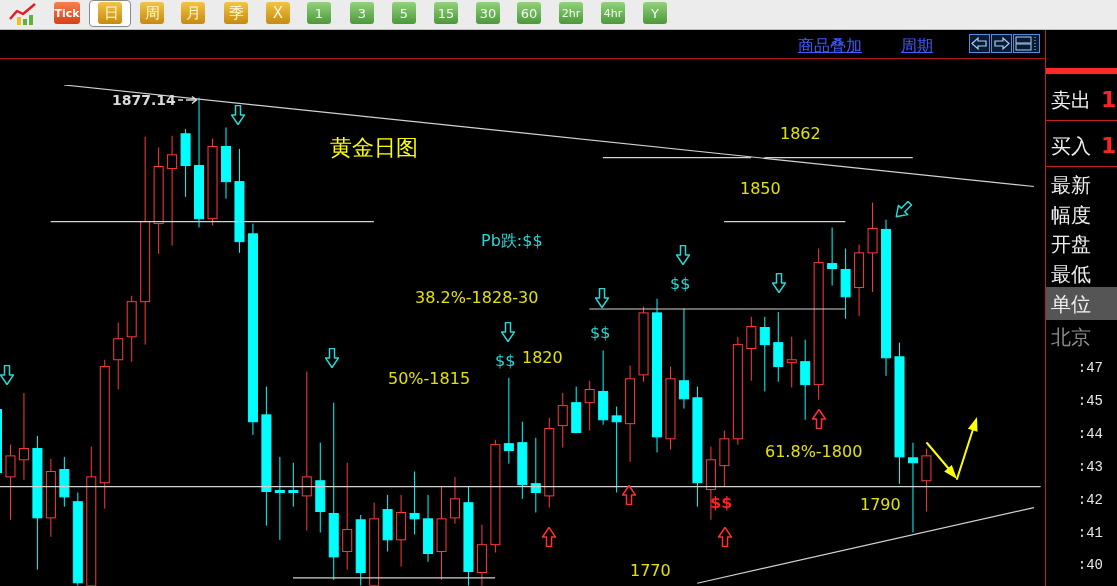  I want to click on text: :44, so click(1090, 434).